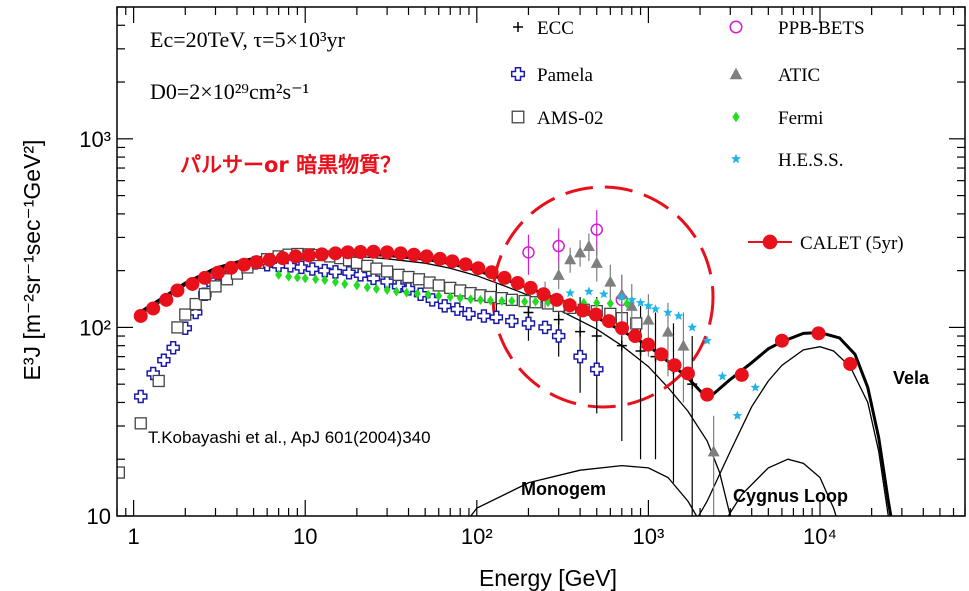 Image resolution: width=969 pixels, height=591 pixels. I want to click on x-axis-title: Energy [GeV], so click(548, 578).